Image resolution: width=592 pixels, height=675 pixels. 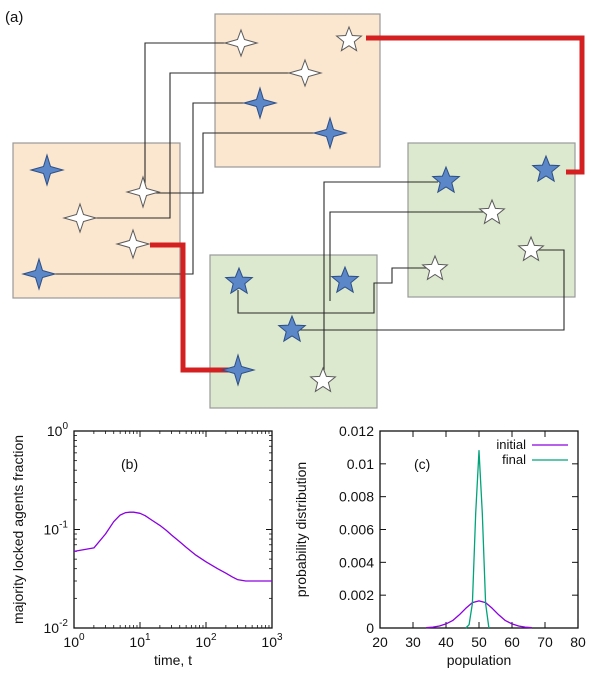 I want to click on y-tick-label: 0.008, so click(x=356, y=497).